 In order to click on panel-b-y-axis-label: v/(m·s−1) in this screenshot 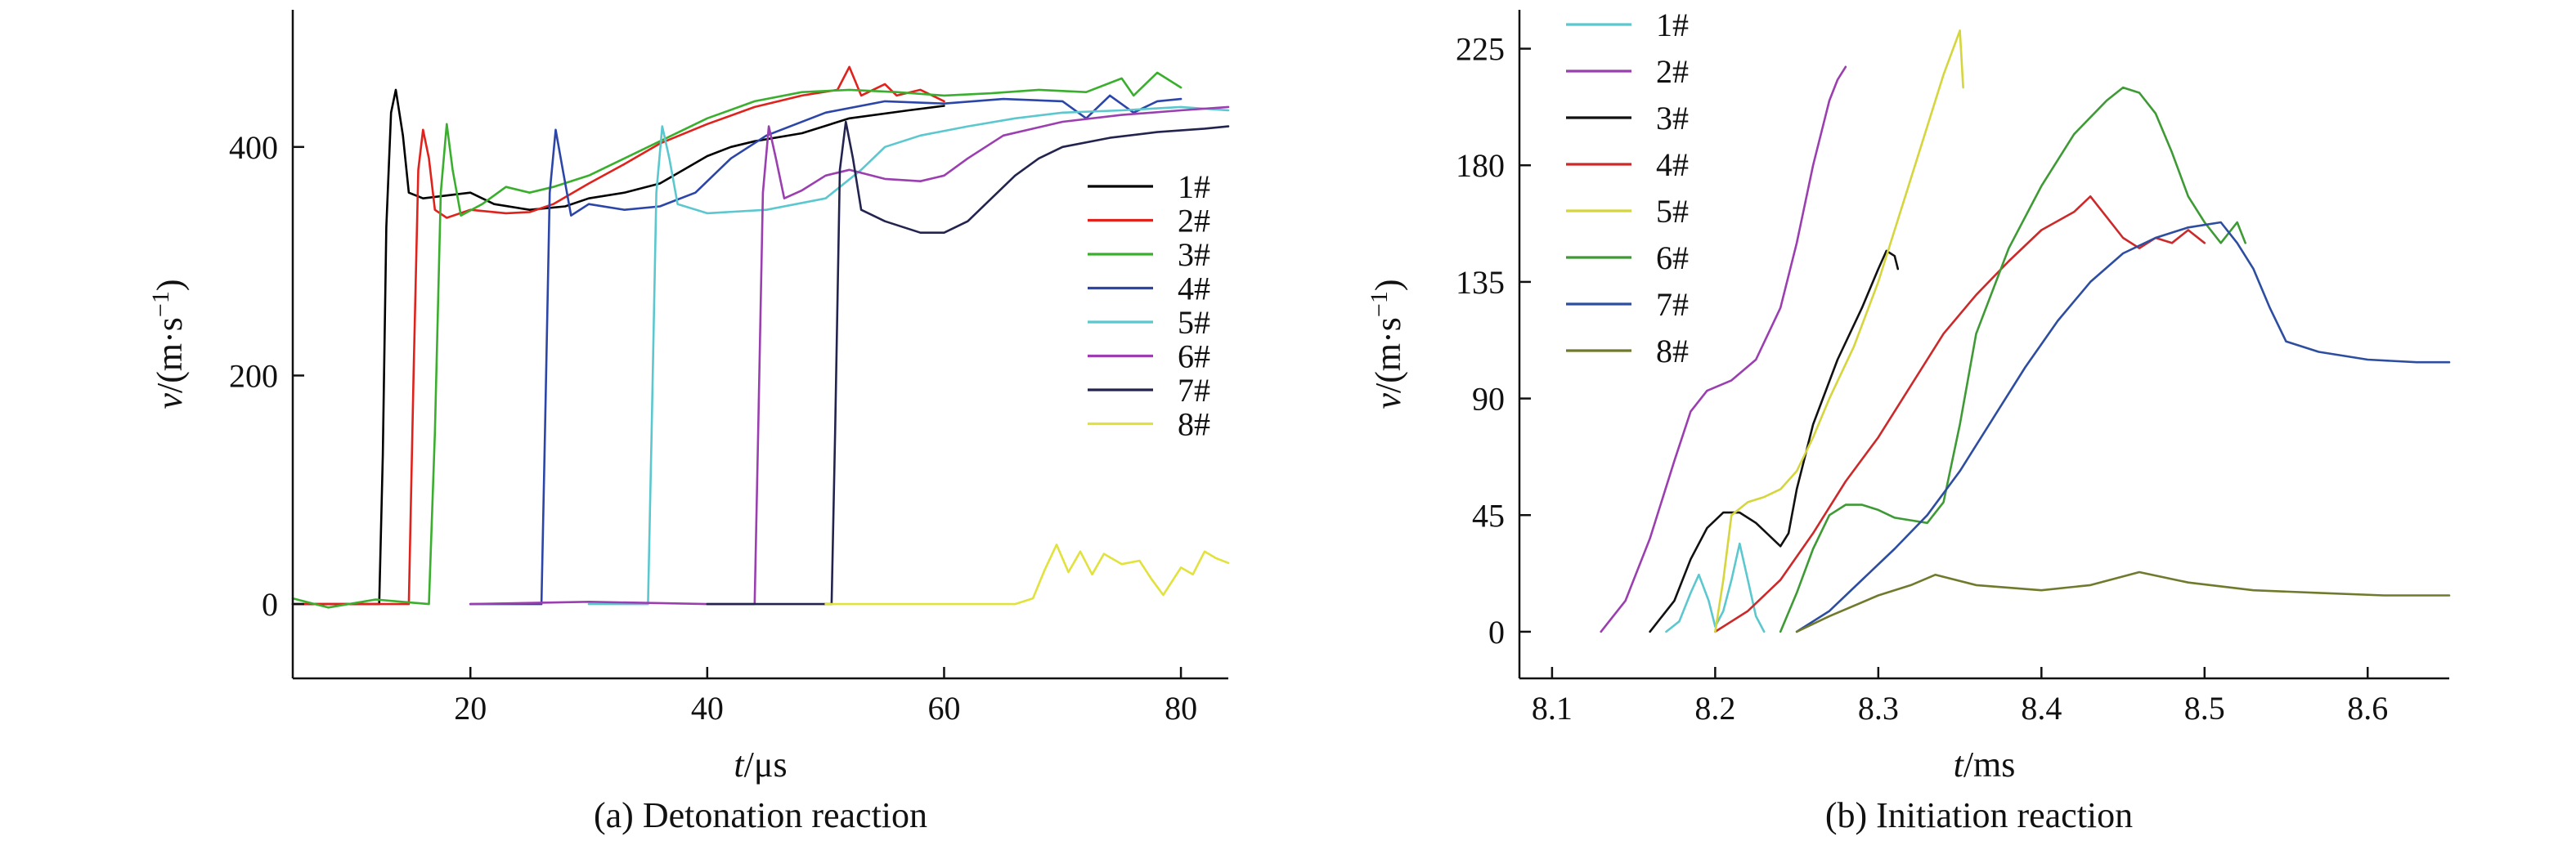, I will do `click(1387, 344)`.